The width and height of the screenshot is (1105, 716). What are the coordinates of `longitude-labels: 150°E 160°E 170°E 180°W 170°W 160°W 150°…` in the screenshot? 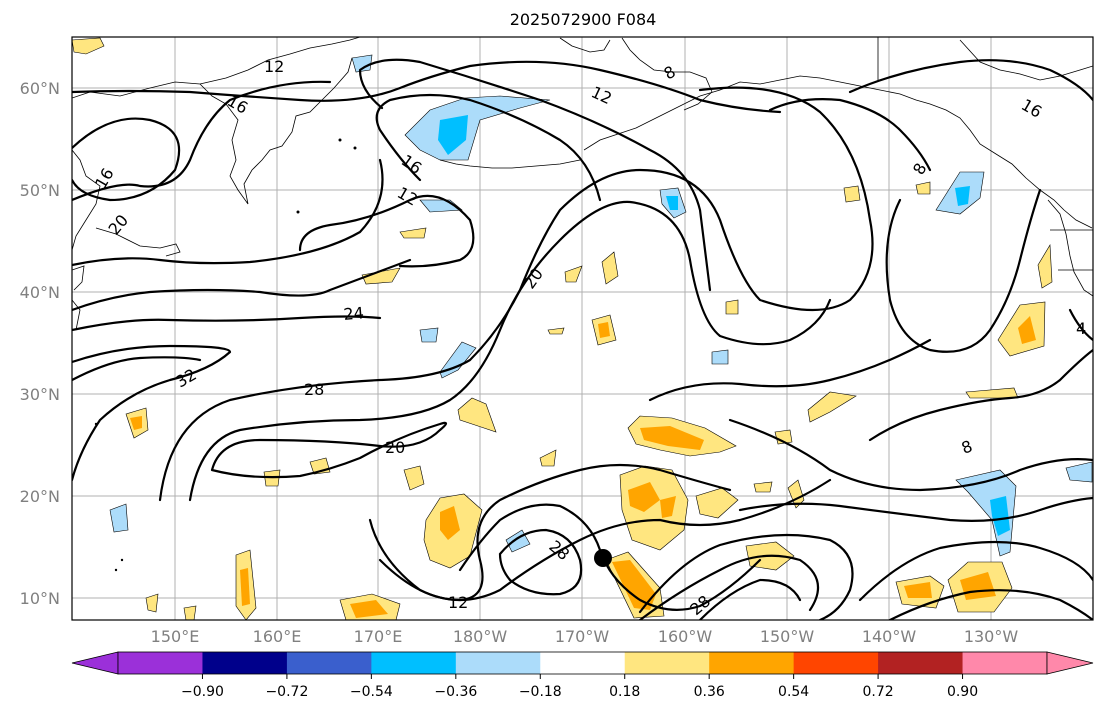 It's located at (585, 636).